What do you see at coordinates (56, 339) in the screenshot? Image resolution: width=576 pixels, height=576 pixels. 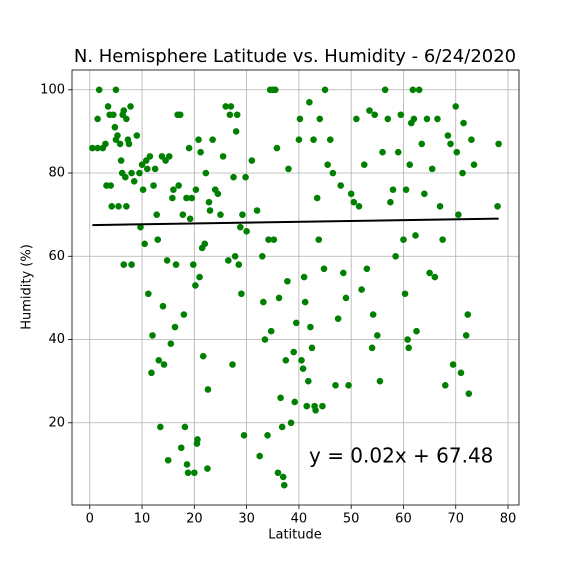 I see `y-tick-label: 40` at bounding box center [56, 339].